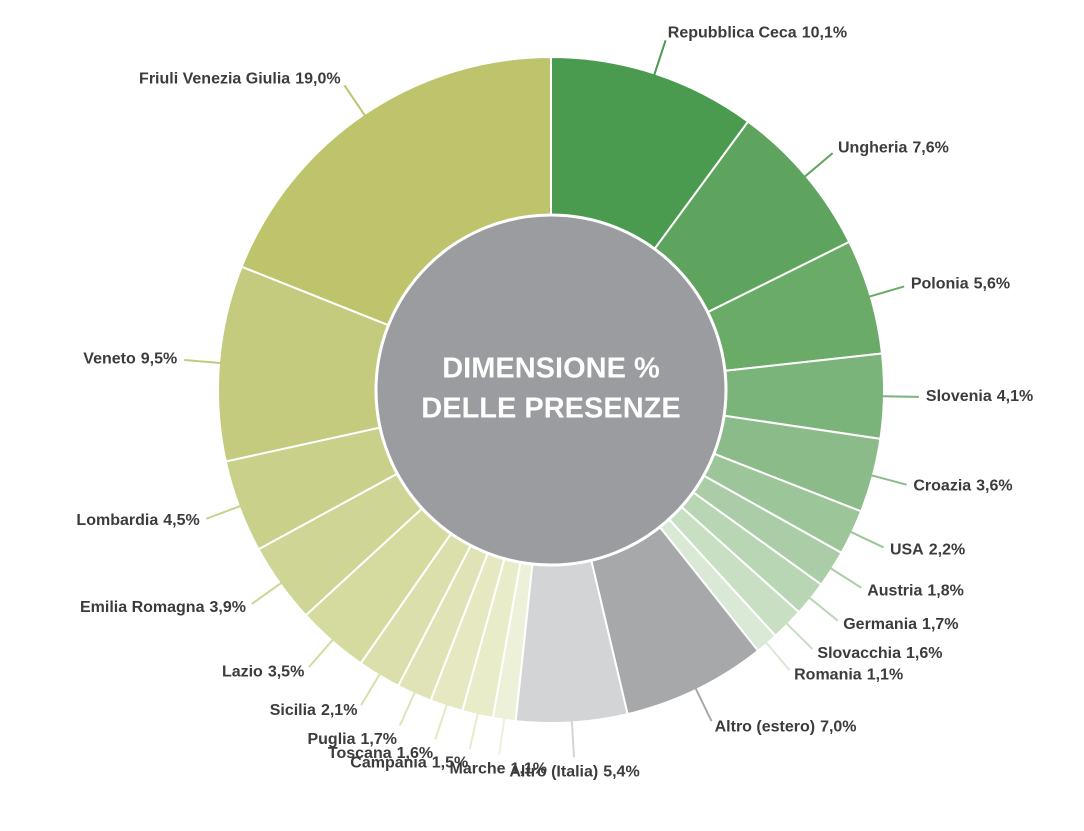 The width and height of the screenshot is (1084, 831). I want to click on value-label: 7,0%, so click(838, 727).